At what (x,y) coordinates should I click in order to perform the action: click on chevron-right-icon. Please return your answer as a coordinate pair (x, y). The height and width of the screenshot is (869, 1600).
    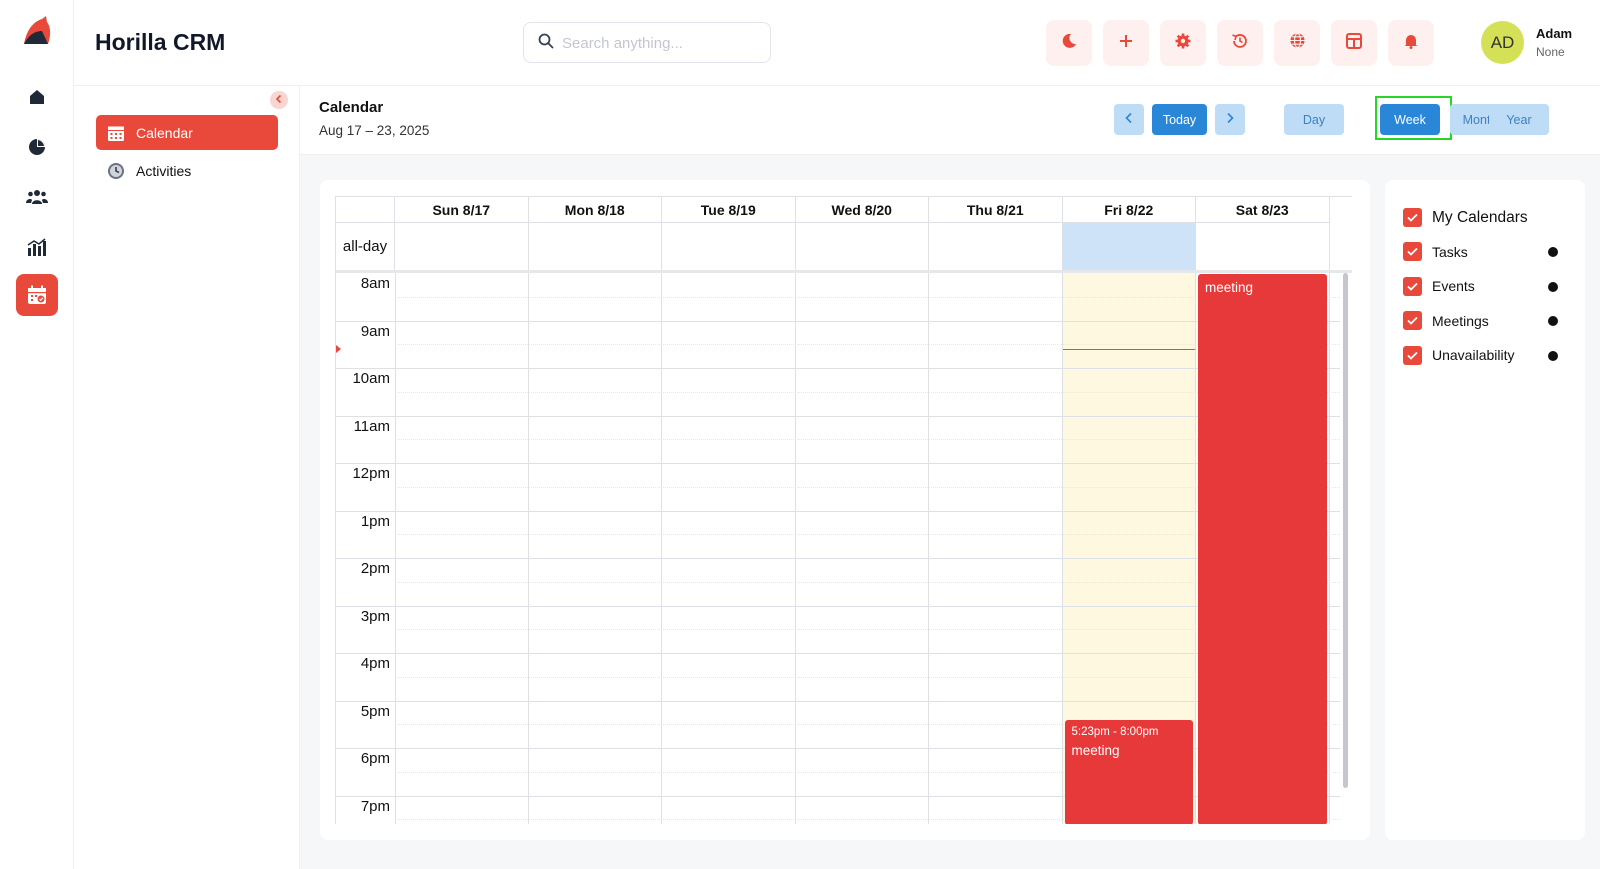
    Looking at the image, I should click on (1230, 119).